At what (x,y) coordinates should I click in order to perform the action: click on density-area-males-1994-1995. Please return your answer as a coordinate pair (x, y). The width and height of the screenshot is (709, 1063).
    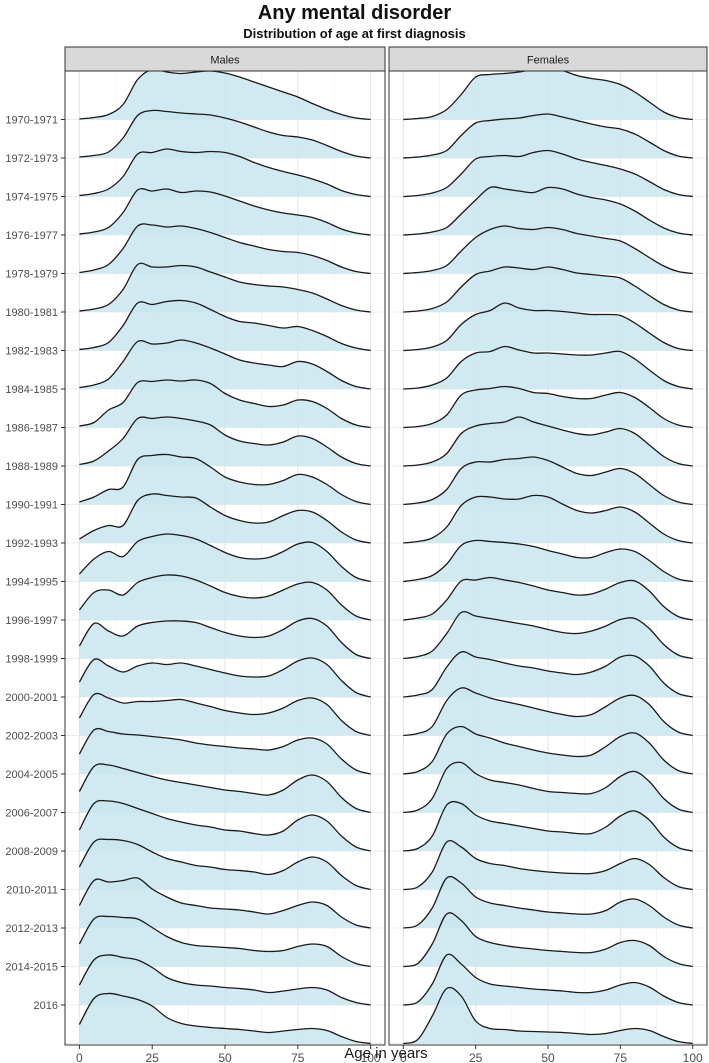
    Looking at the image, I should click on (225, 557).